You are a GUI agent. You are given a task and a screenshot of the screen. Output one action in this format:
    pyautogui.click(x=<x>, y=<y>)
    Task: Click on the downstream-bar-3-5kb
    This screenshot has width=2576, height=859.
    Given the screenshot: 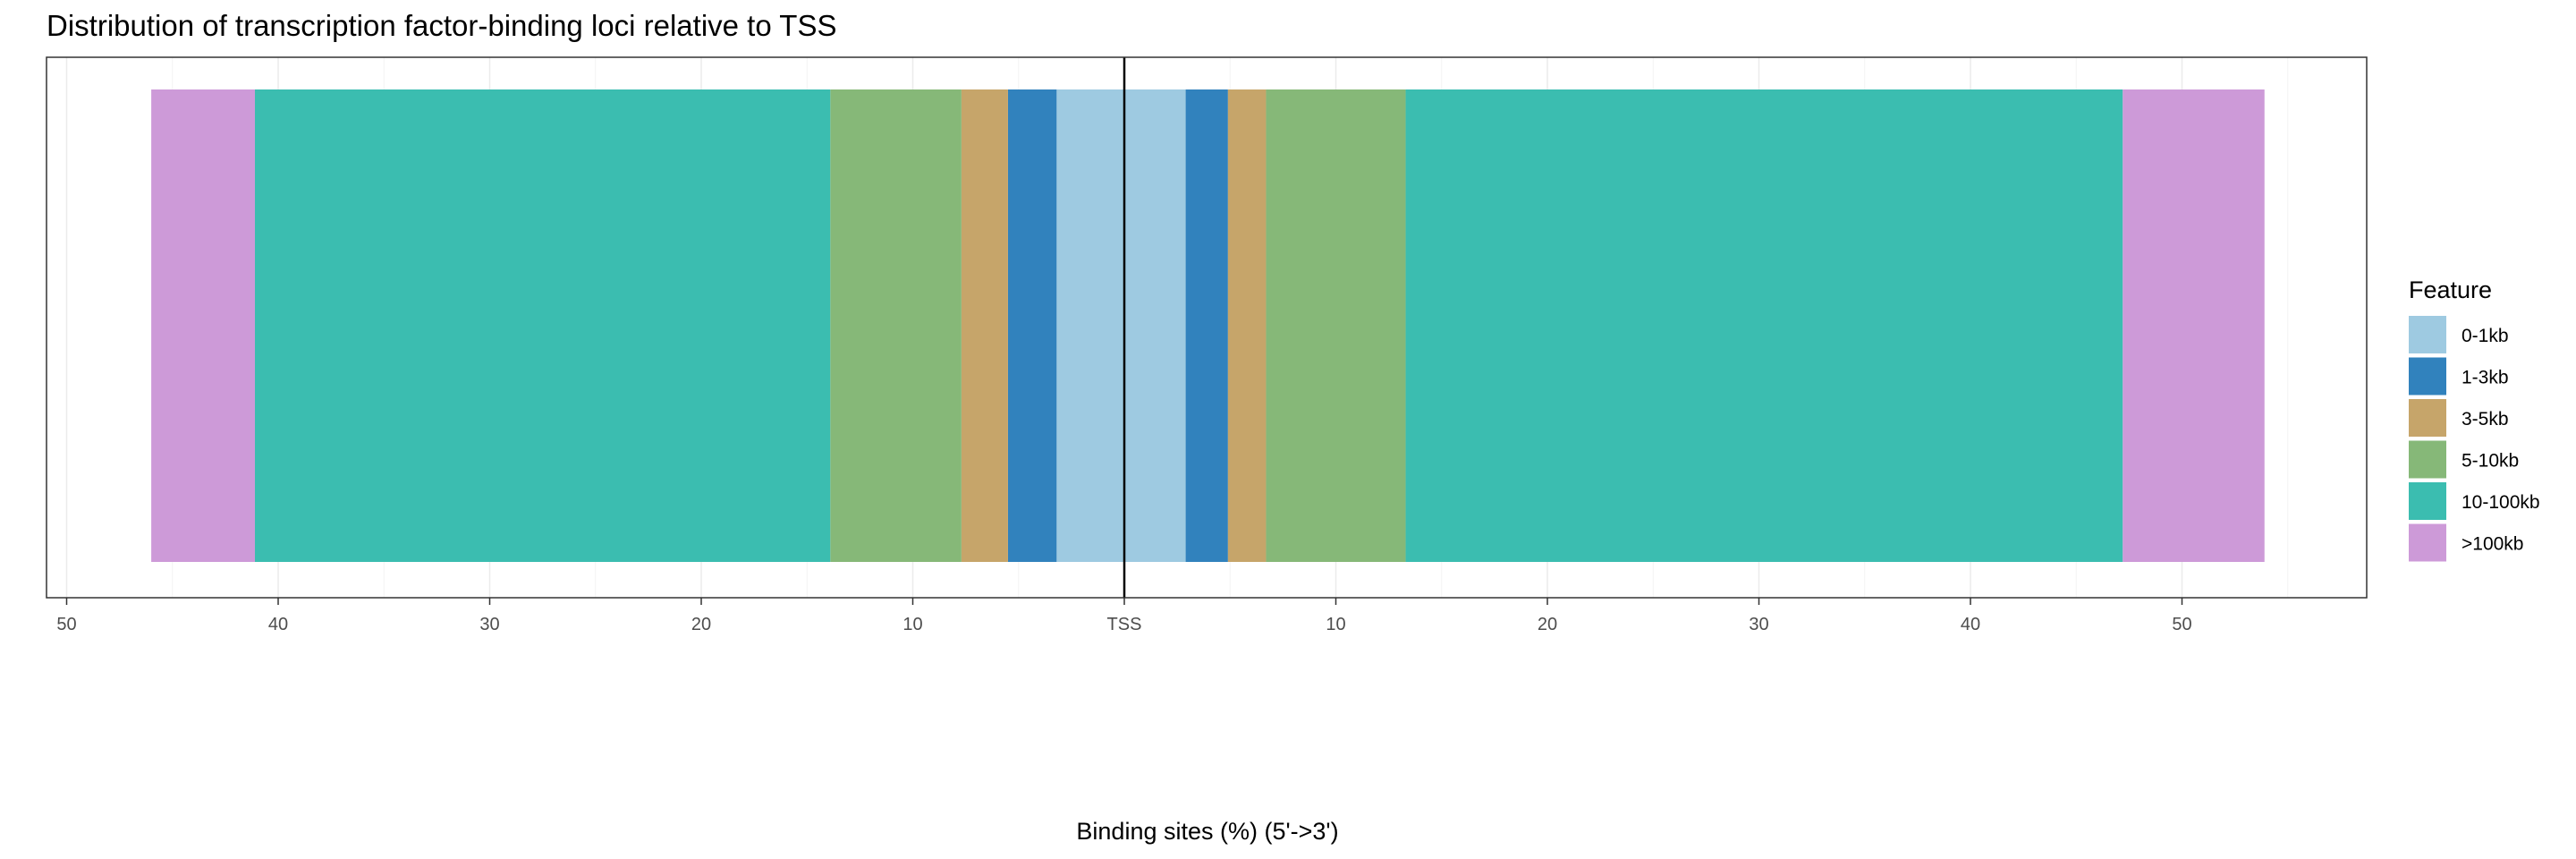 What is the action you would take?
    pyautogui.click(x=1247, y=325)
    